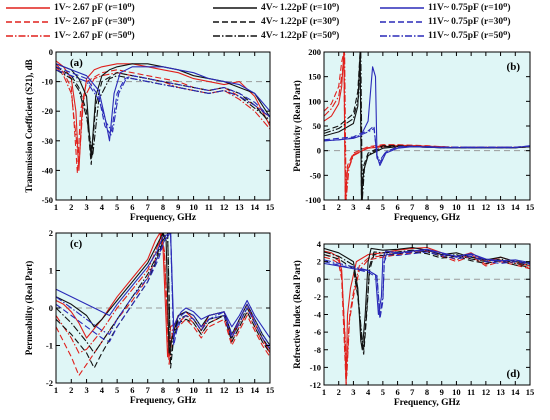 The image size is (550, 420). Describe the element at coordinates (318, 315) in the screenshot. I see `y-tick-label: -4` at that location.